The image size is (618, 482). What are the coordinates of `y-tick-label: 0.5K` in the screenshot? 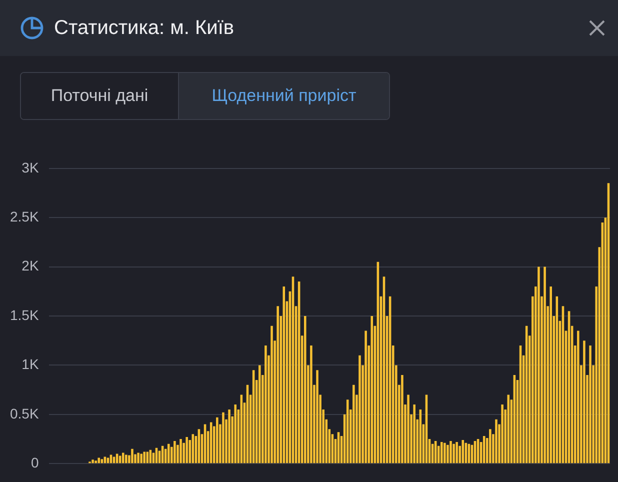 It's located at (25, 413).